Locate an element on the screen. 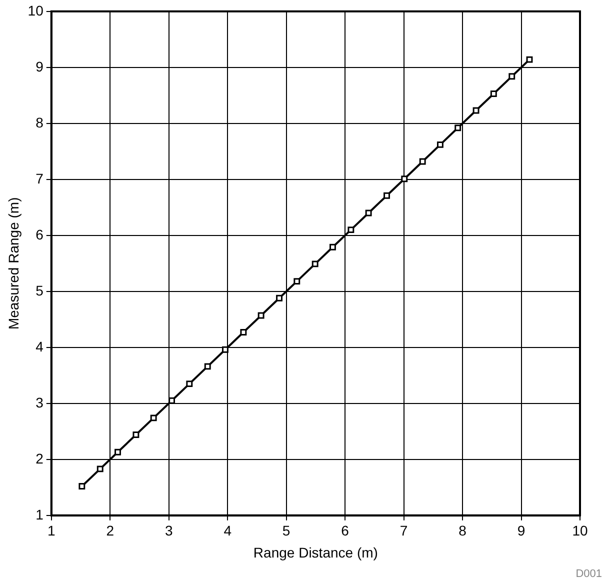 The height and width of the screenshot is (584, 608). x-tick-label: 6 is located at coordinates (345, 530).